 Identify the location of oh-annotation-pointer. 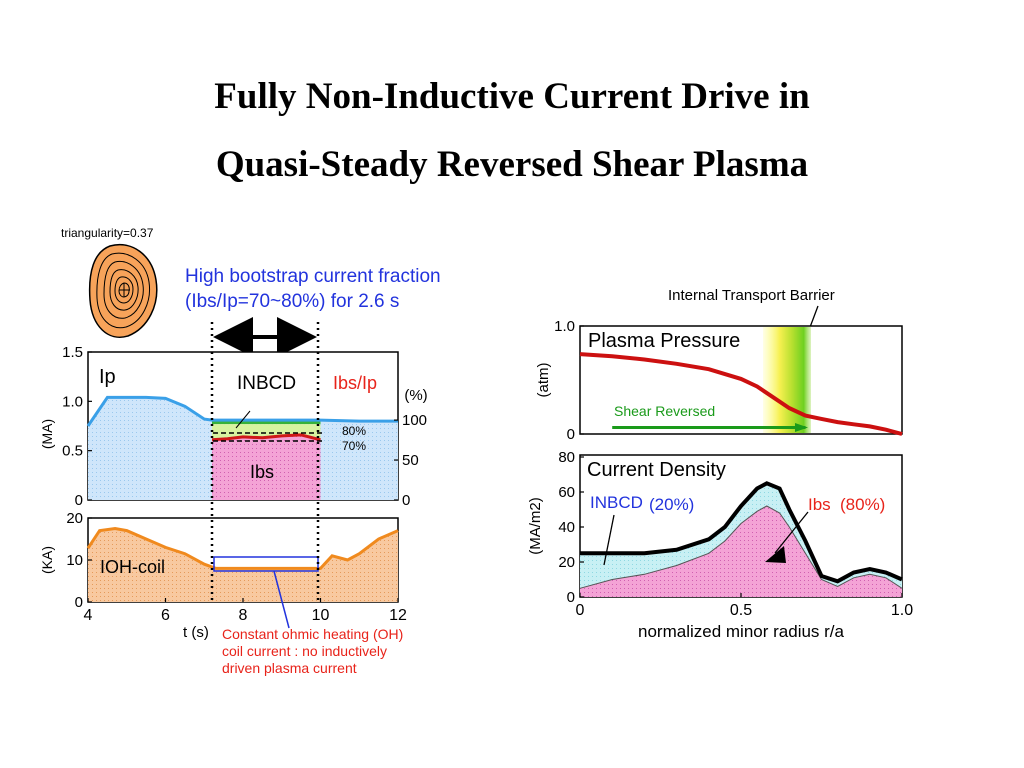
(281, 599).